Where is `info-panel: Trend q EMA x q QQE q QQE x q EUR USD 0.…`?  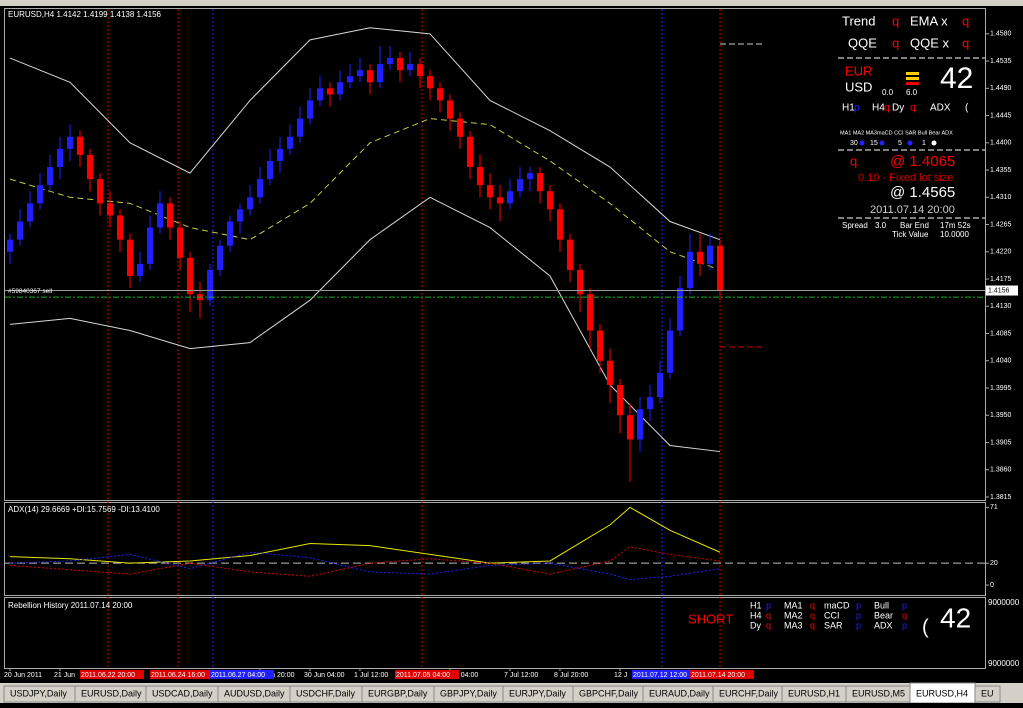 info-panel: Trend q EMA x q QQE q QQE x q EUR USD 0.… is located at coordinates (911, 126).